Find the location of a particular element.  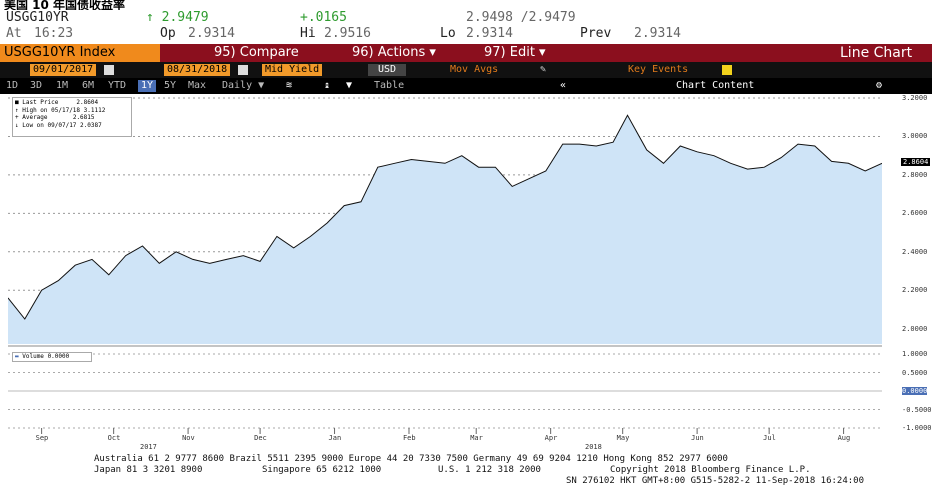

x-tick-label: Jul is located at coordinates (769, 438).